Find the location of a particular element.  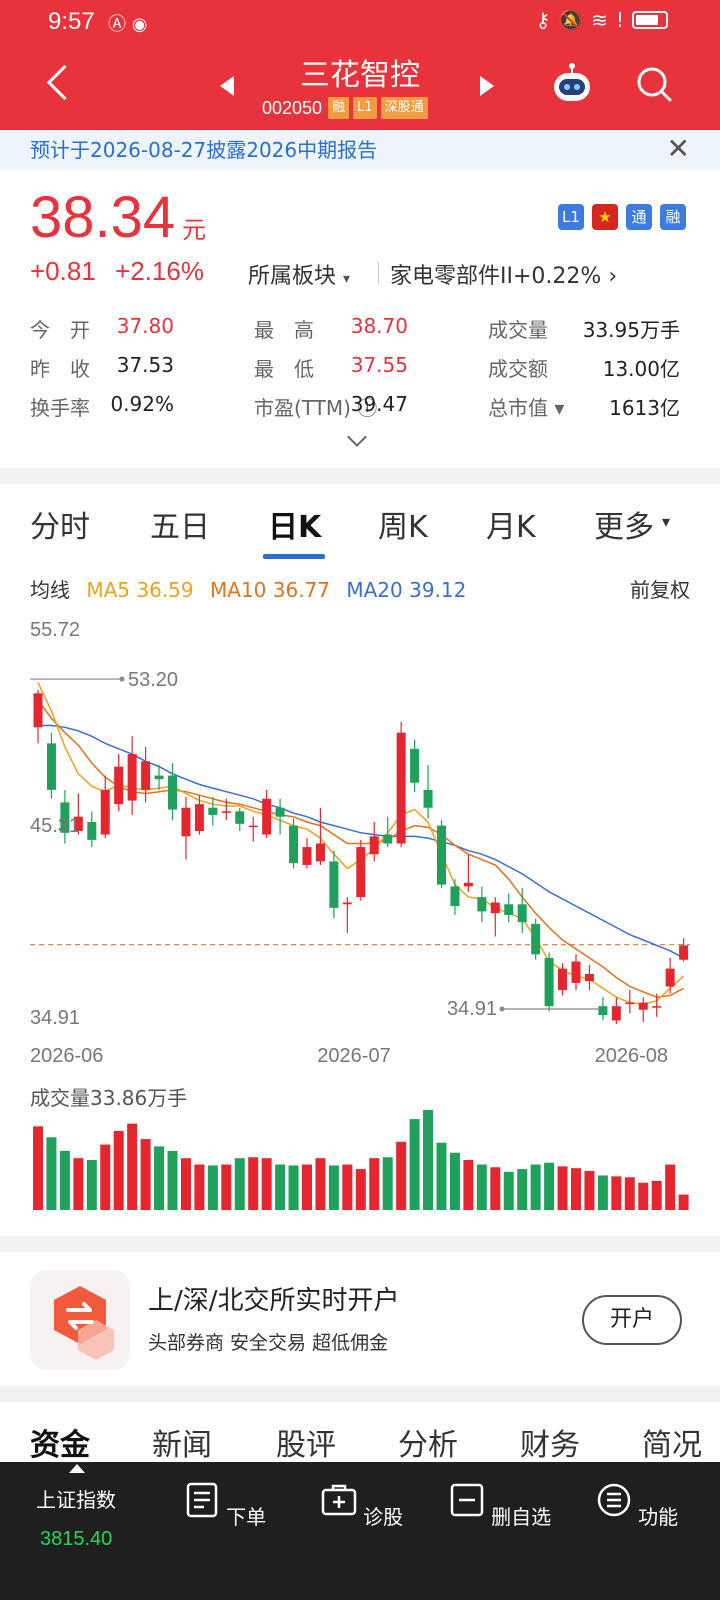

stat-value: 37.80 is located at coordinates (145, 326).